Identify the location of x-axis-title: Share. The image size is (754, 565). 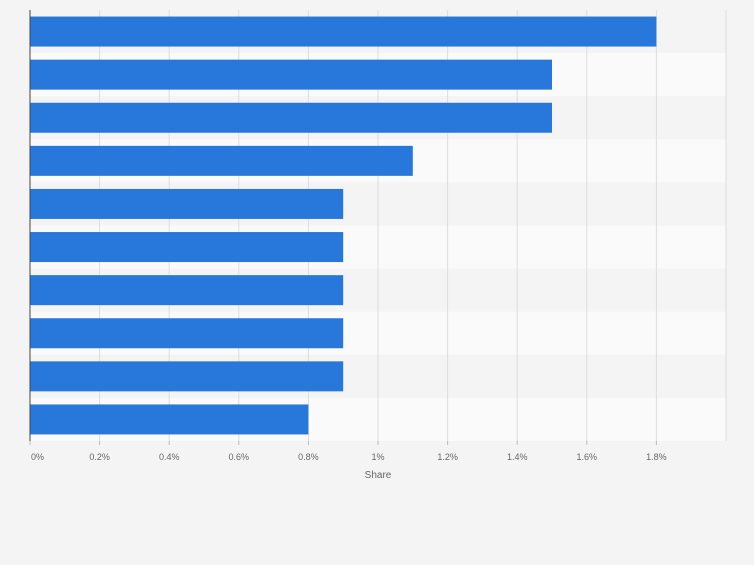
(378, 475).